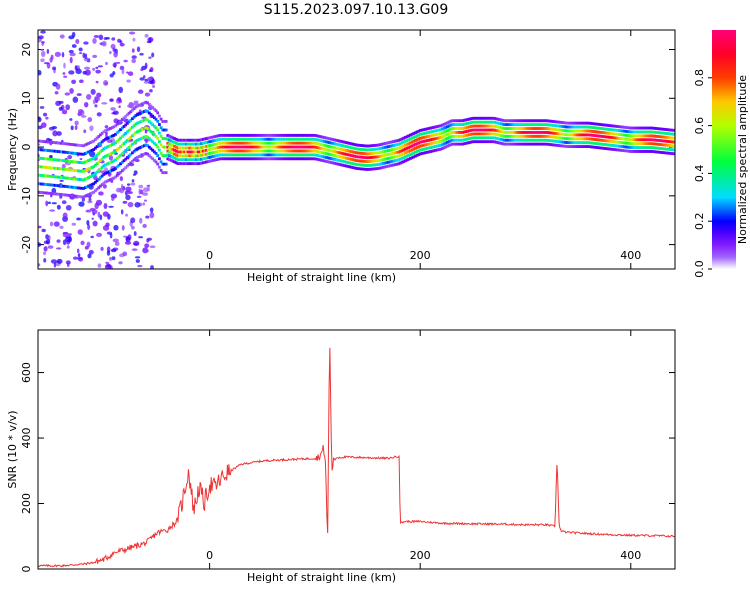 The image size is (750, 600). Describe the element at coordinates (420, 555) in the screenshot. I see `snr-xtick-label: 200` at that location.